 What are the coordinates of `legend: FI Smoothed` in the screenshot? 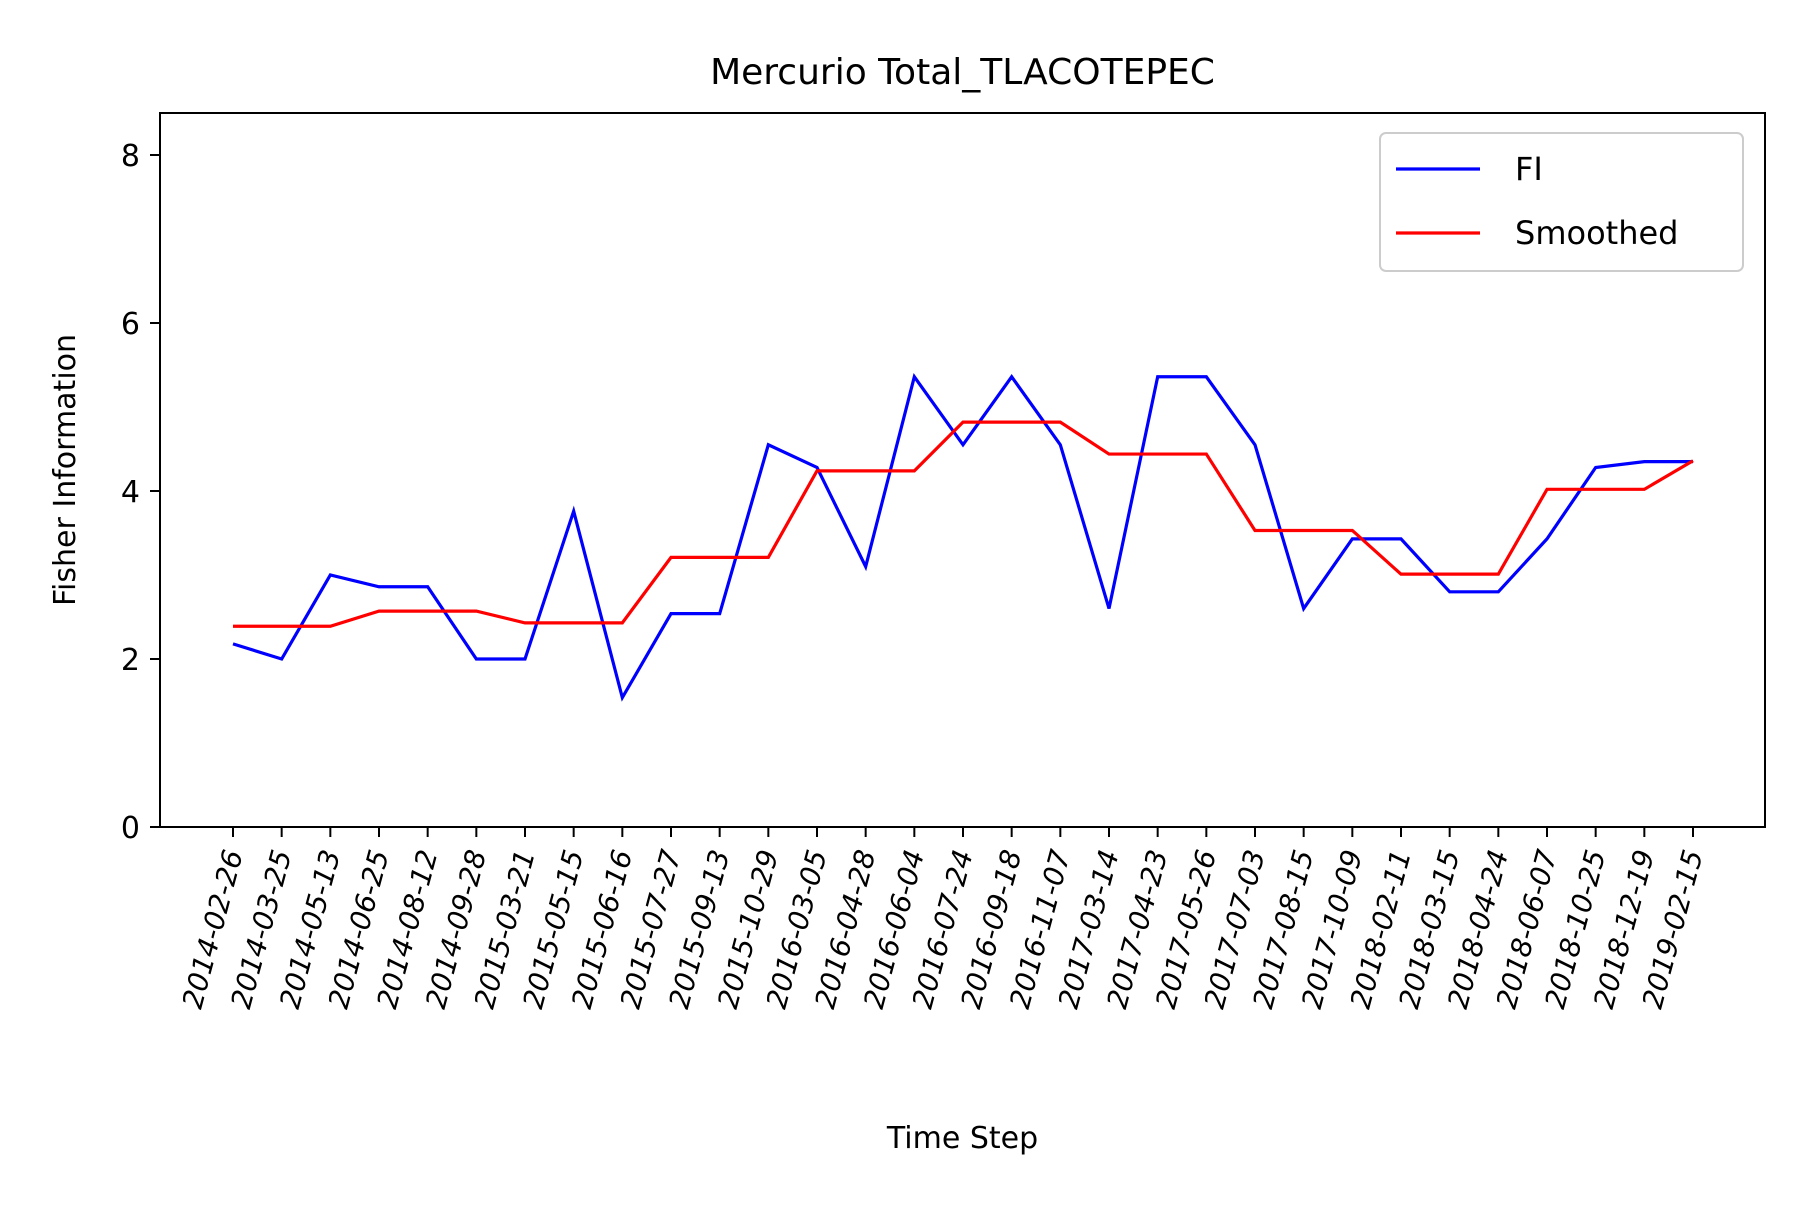 It's located at (1561, 202).